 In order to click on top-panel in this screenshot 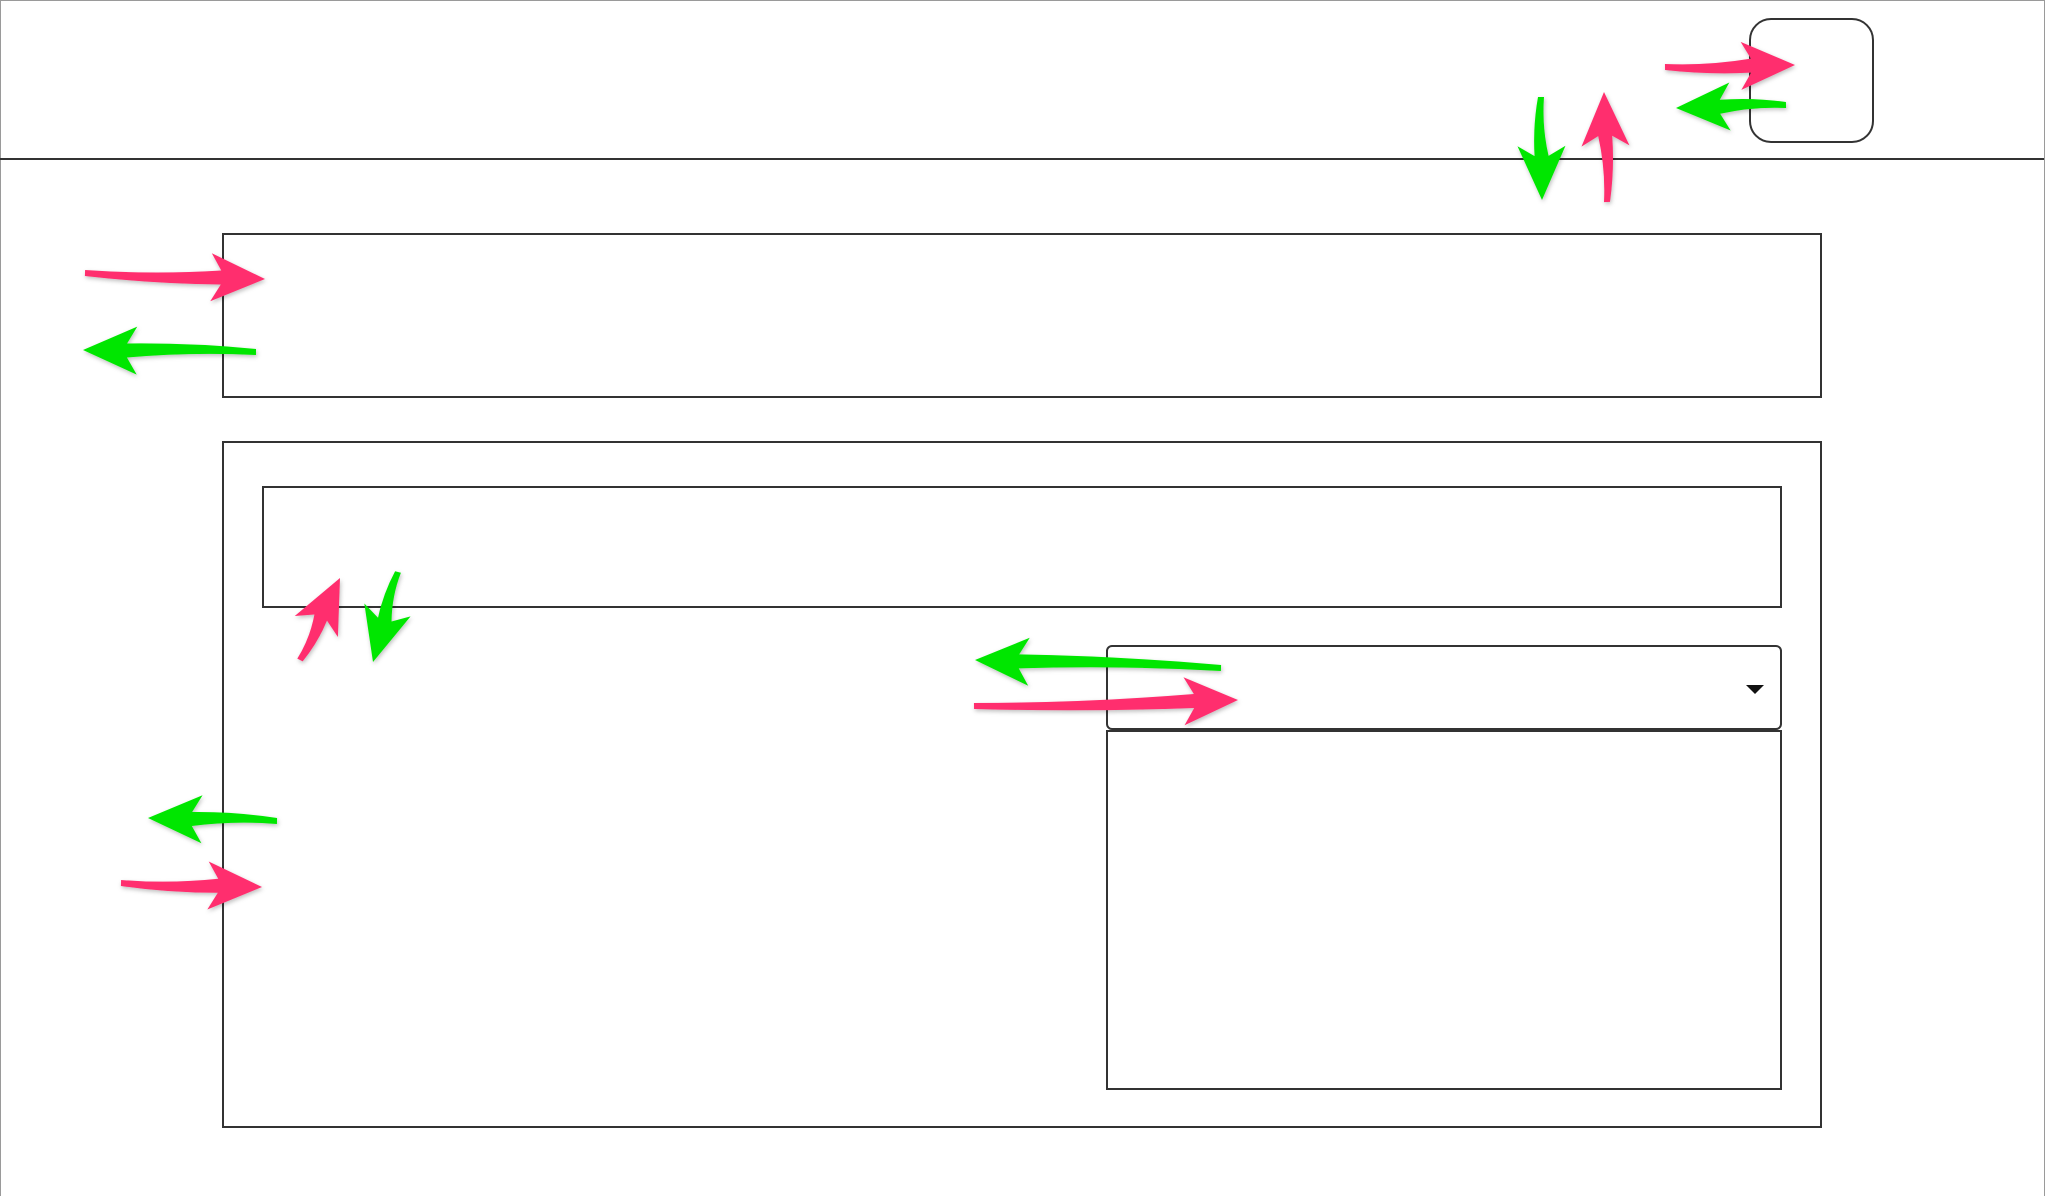, I will do `click(1022, 315)`.